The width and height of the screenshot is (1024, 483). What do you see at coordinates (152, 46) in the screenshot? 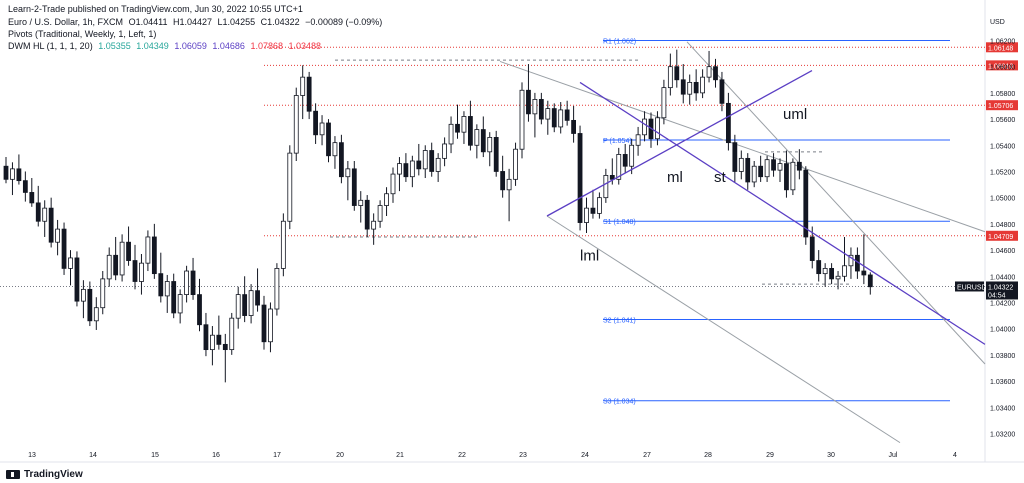
I see `dwm-value-2: 1.04349` at bounding box center [152, 46].